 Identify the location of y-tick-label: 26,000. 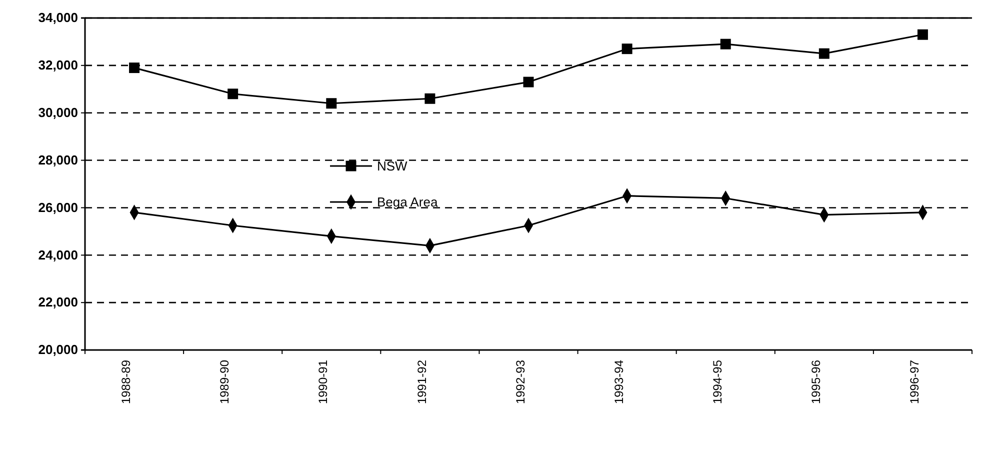
(58, 207).